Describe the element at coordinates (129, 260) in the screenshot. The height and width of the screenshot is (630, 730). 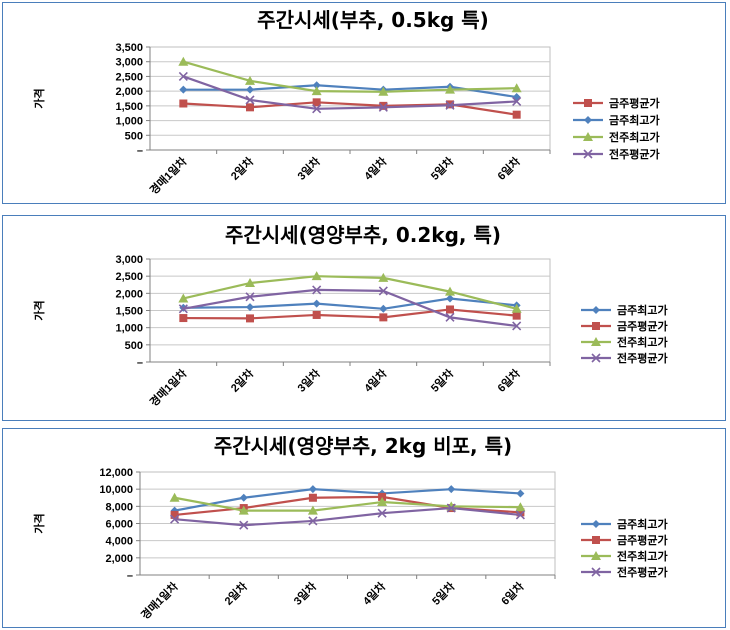
I see `y-tick-label: 3,000` at that location.